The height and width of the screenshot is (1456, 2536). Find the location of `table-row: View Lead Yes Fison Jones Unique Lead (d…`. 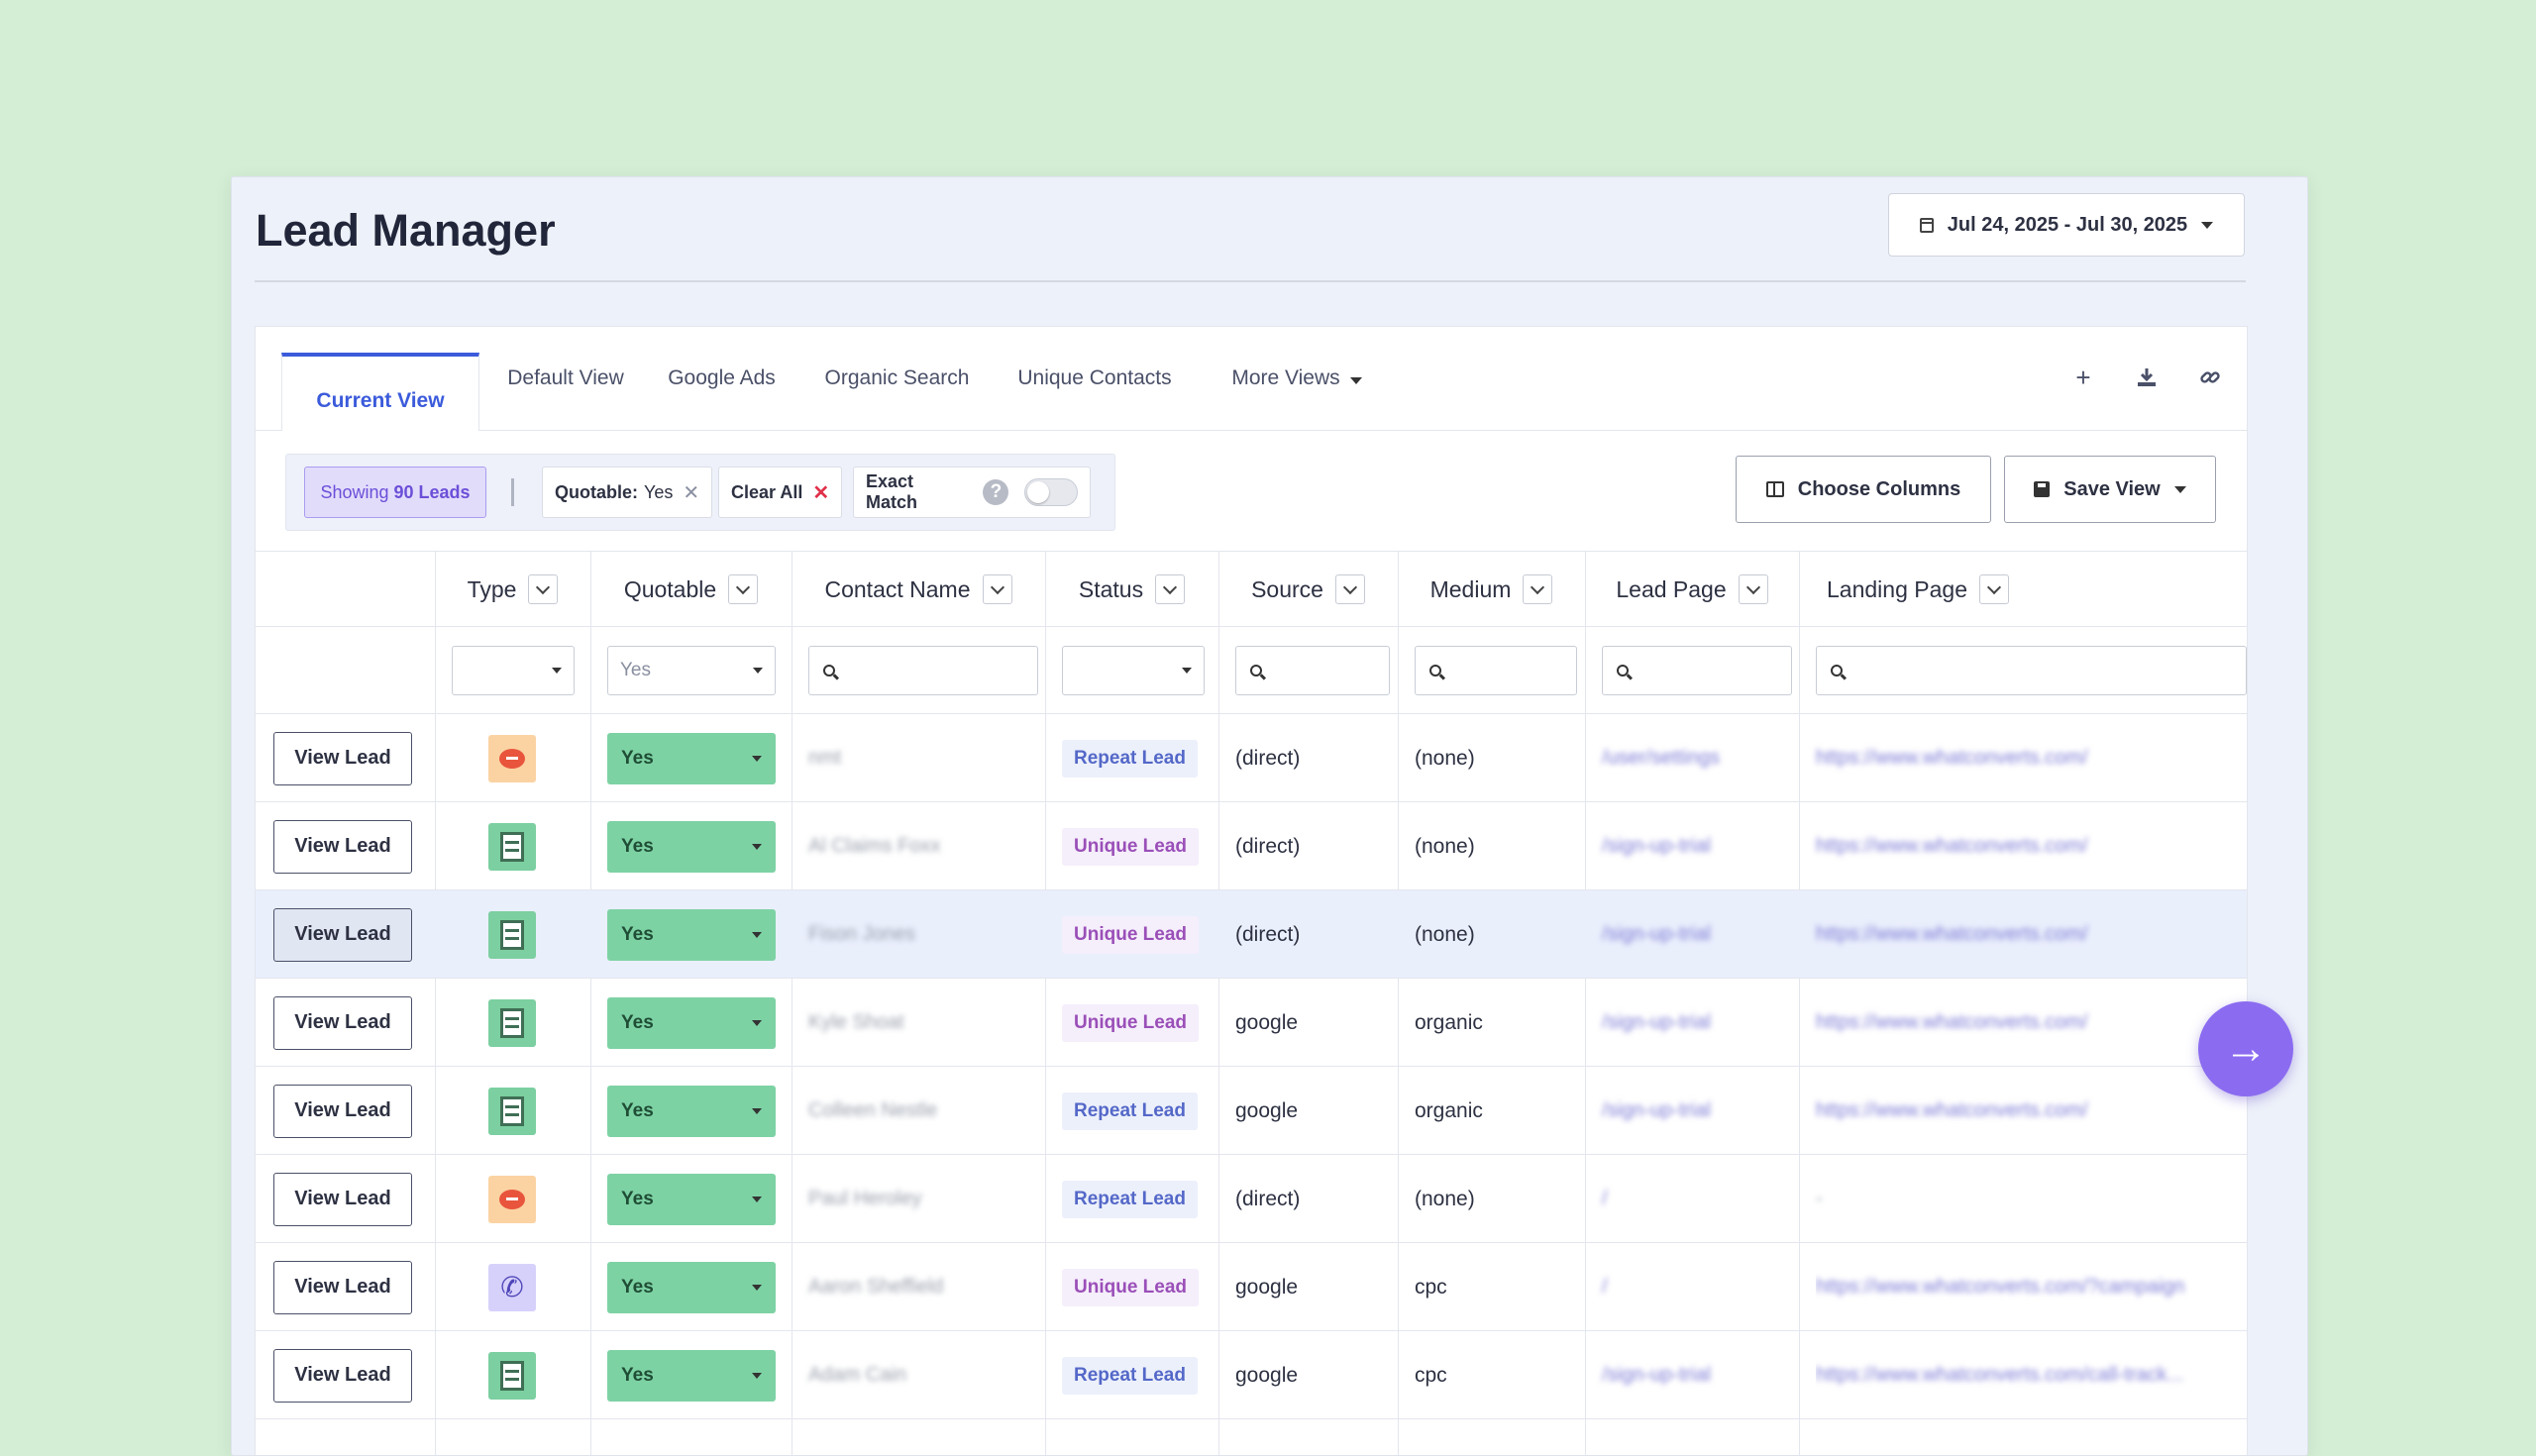

table-row: View Lead Yes Fison Jones Unique Lead (d… is located at coordinates (1251, 934).